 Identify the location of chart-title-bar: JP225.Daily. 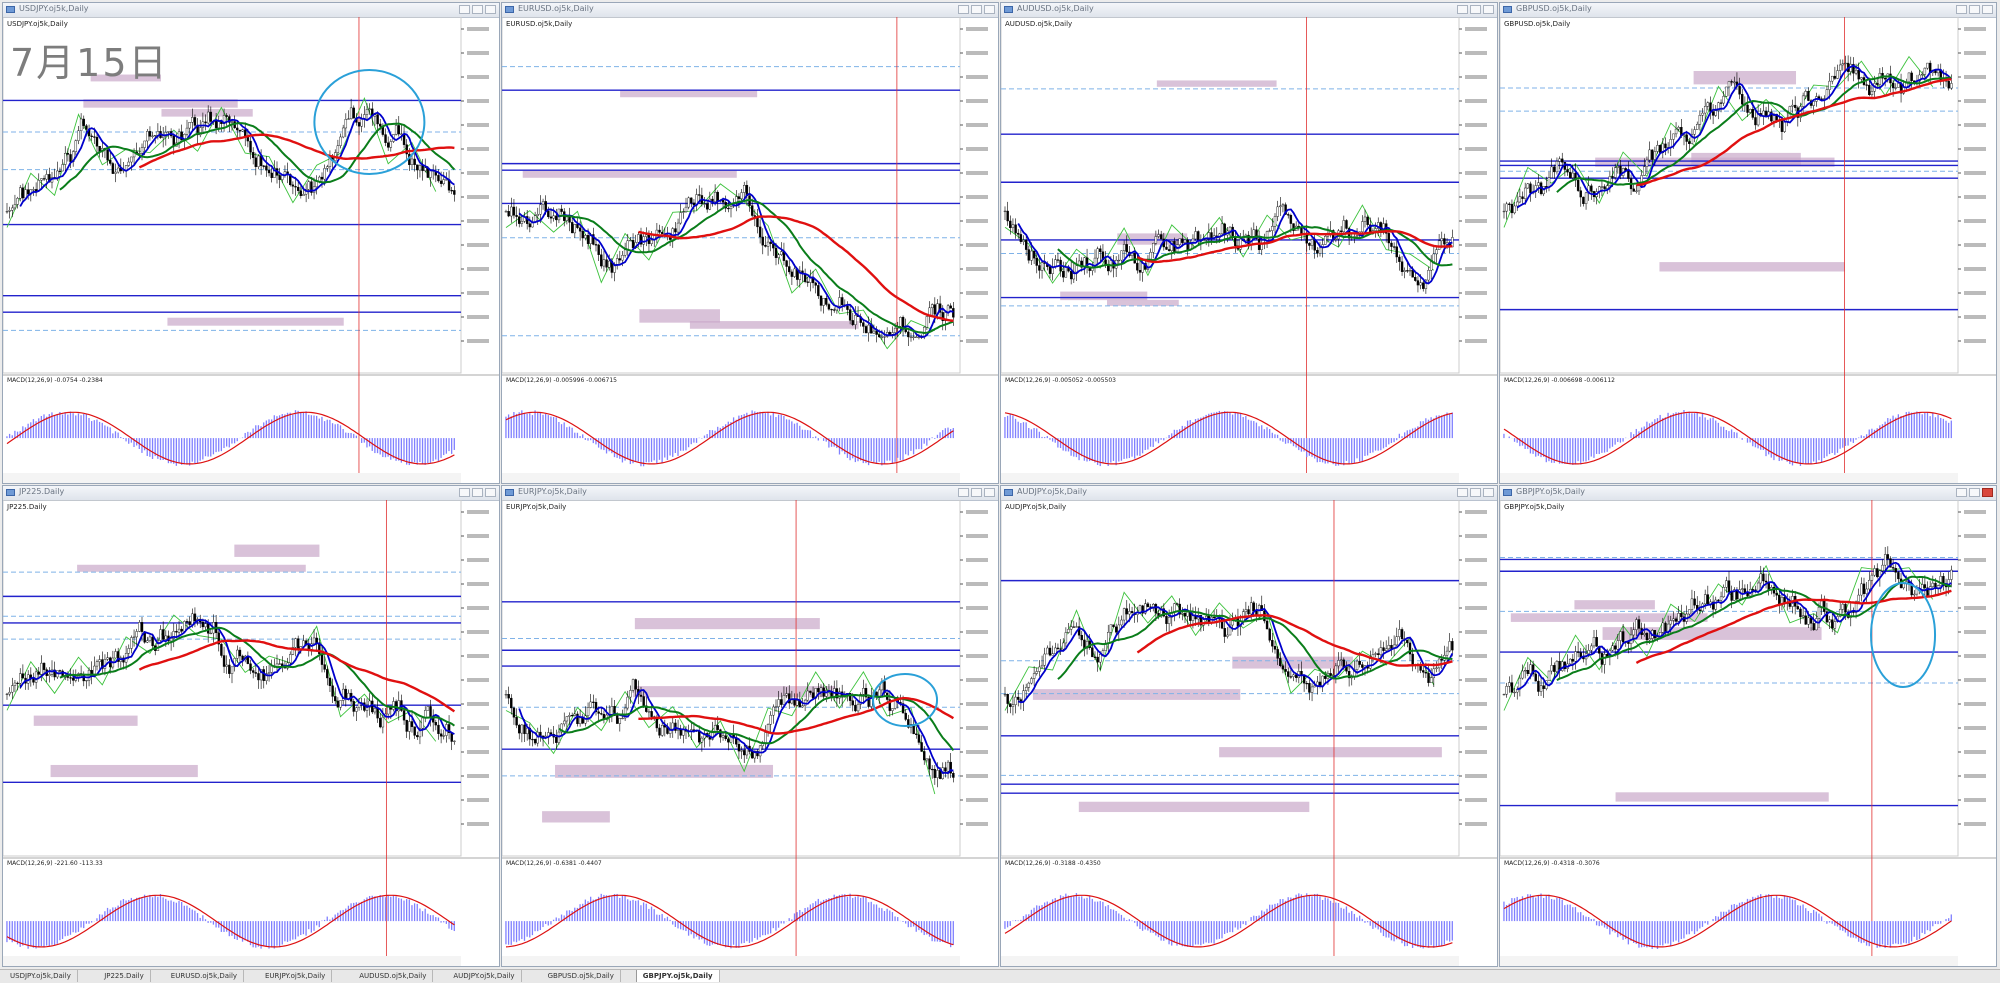
(251, 493).